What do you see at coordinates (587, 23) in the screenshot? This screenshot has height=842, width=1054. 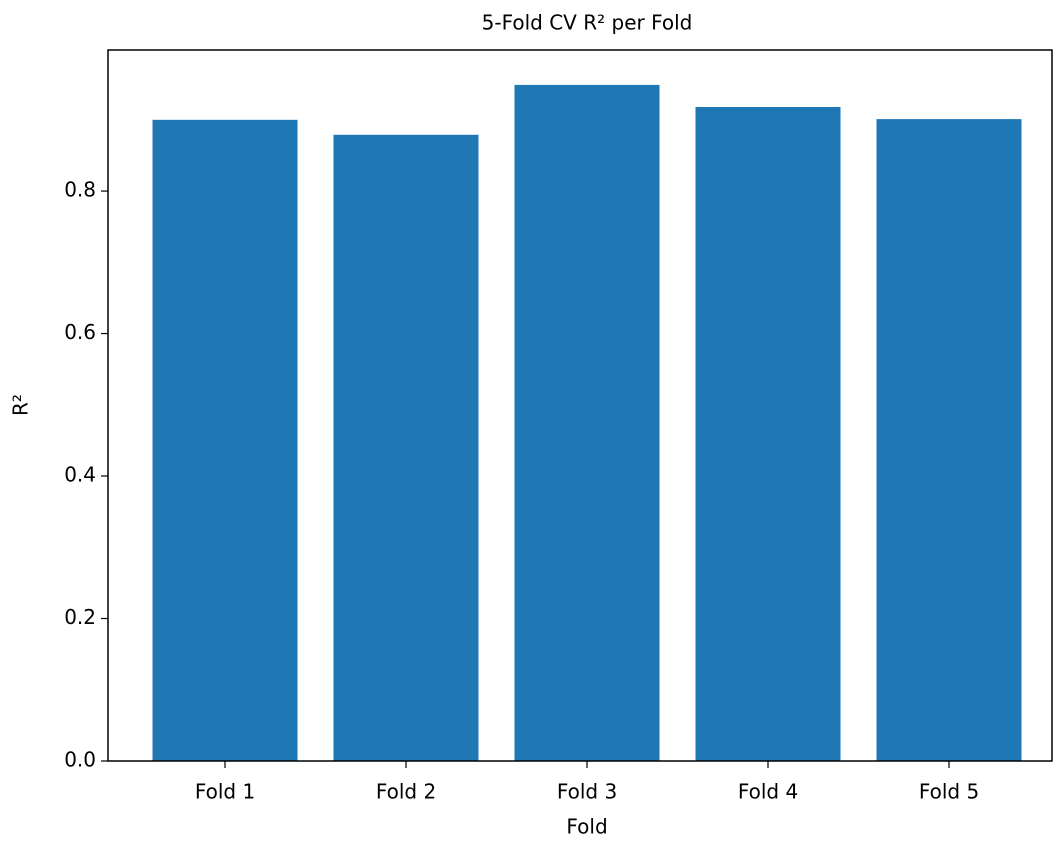 I see `chart-title: 5-Fold CV R² per Fold` at bounding box center [587, 23].